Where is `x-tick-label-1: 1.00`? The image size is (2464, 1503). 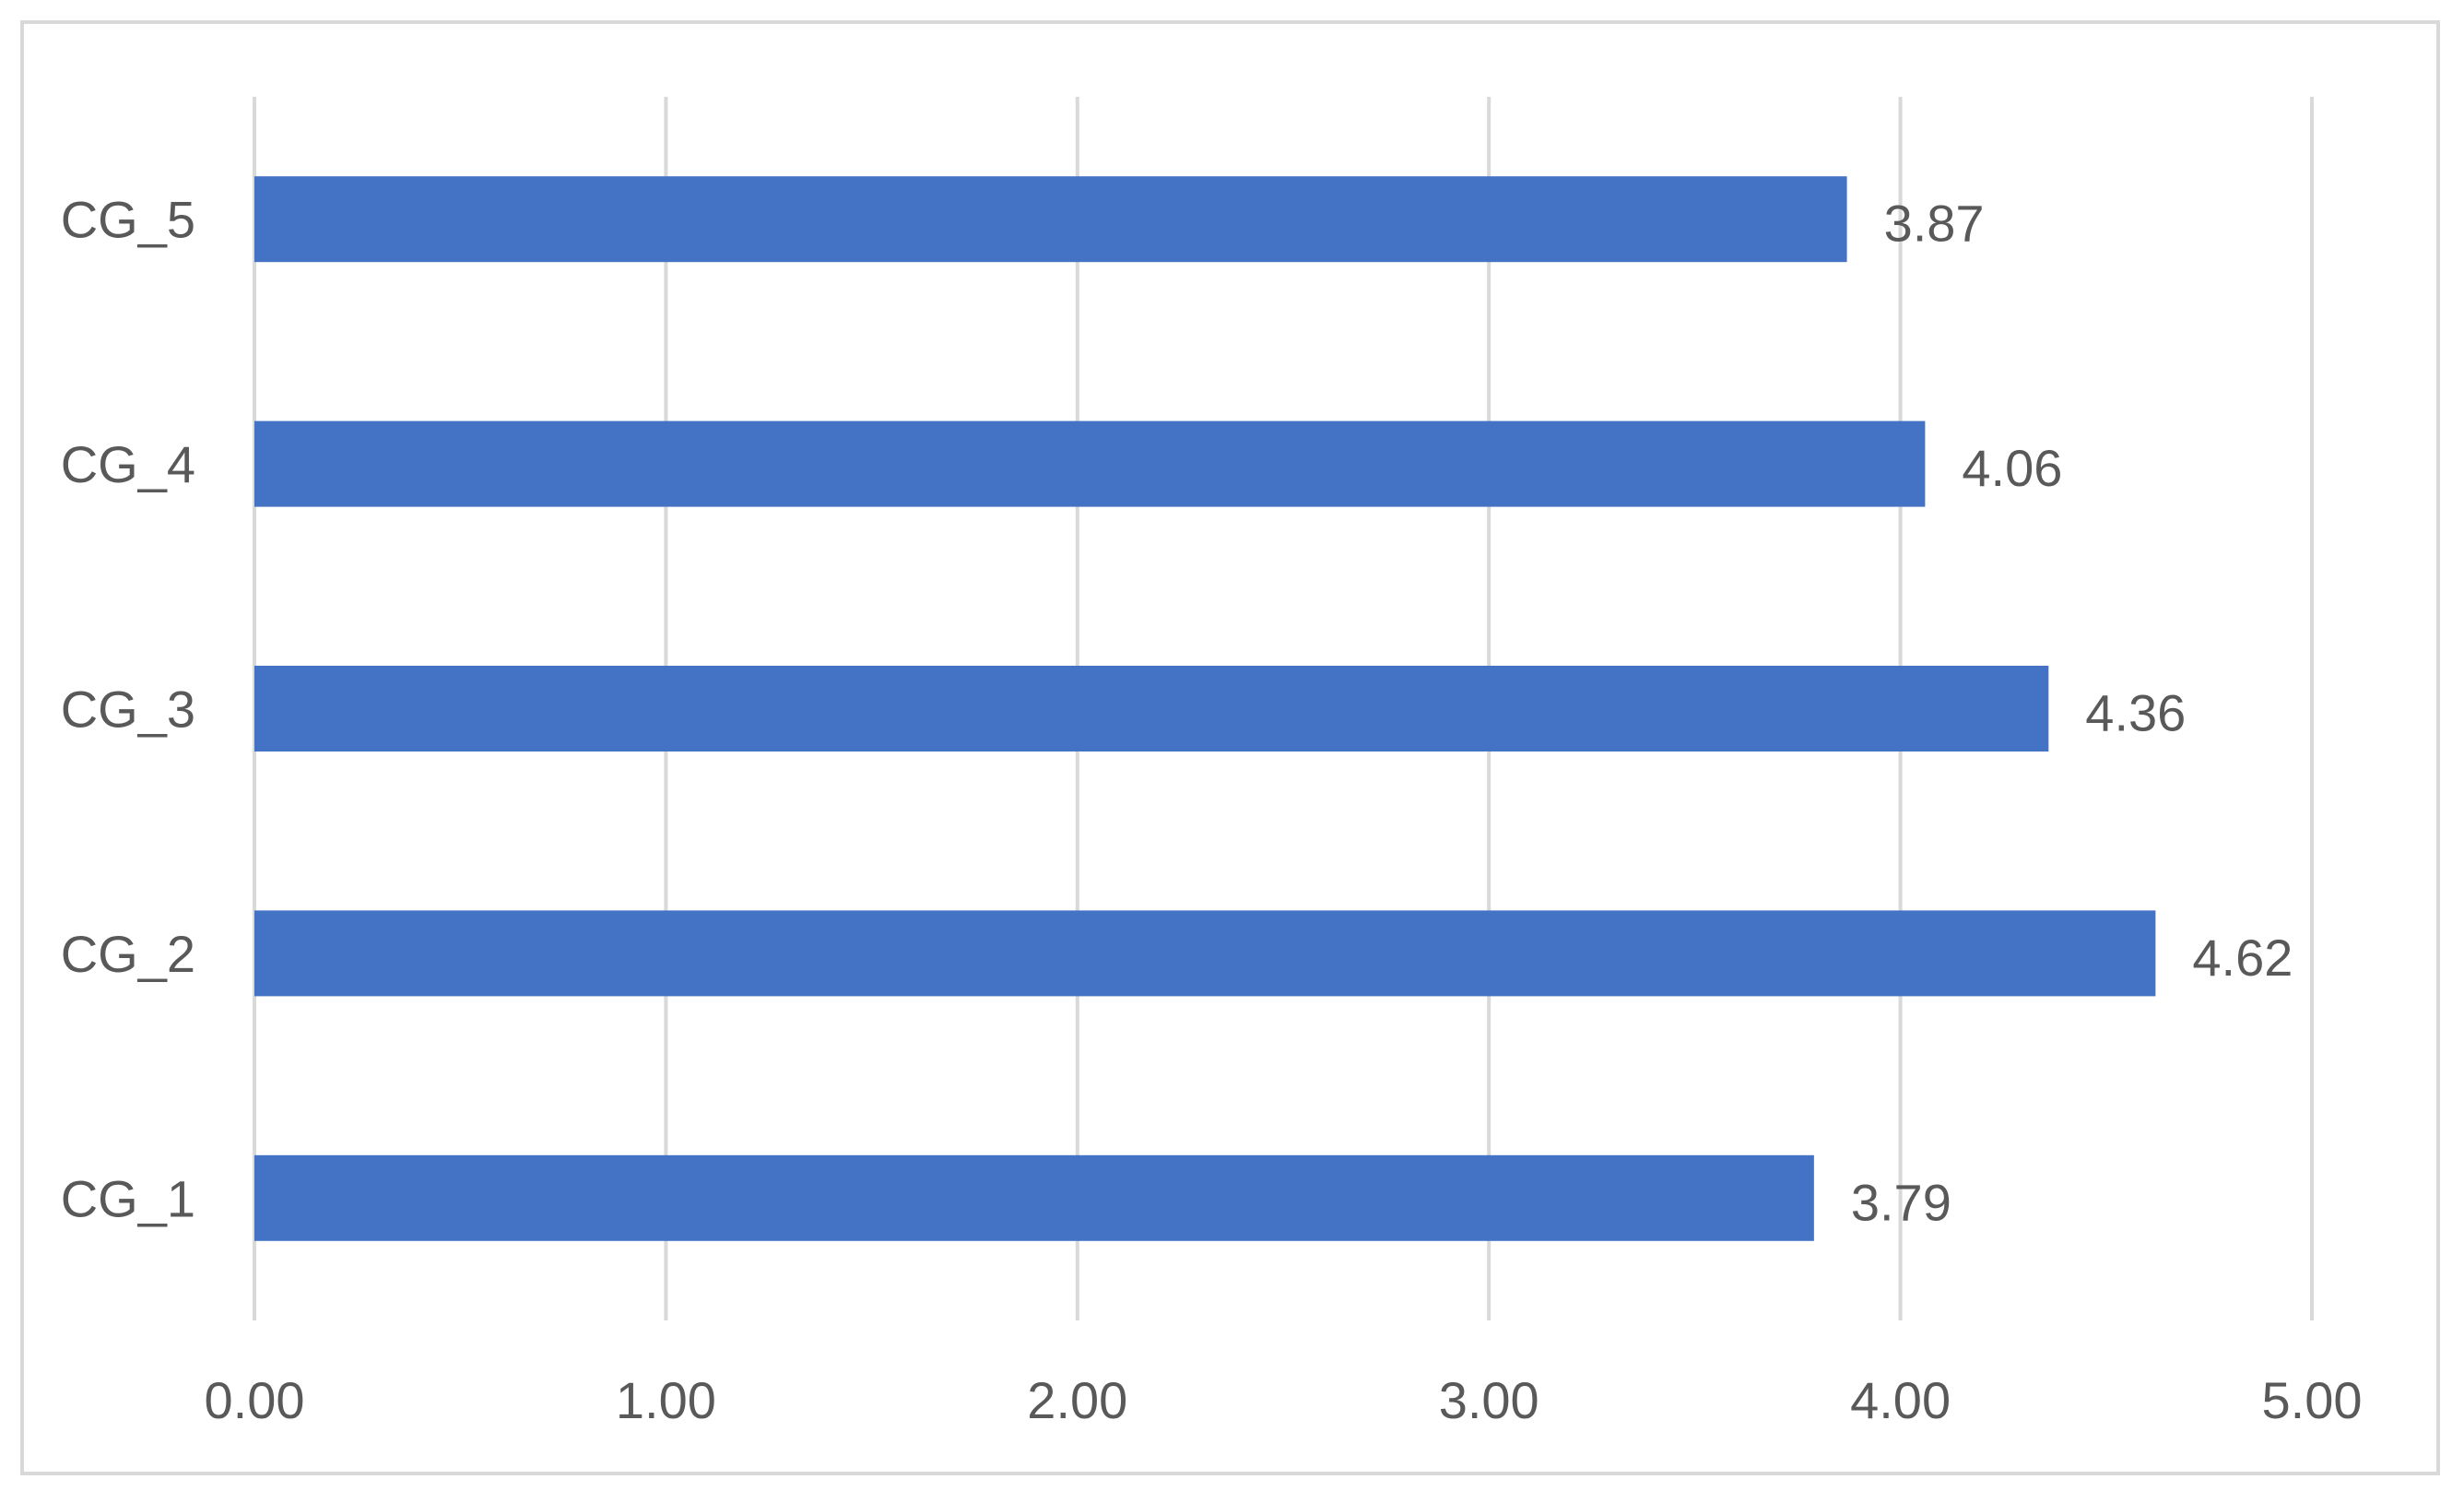 x-tick-label-1: 1.00 is located at coordinates (666, 1400).